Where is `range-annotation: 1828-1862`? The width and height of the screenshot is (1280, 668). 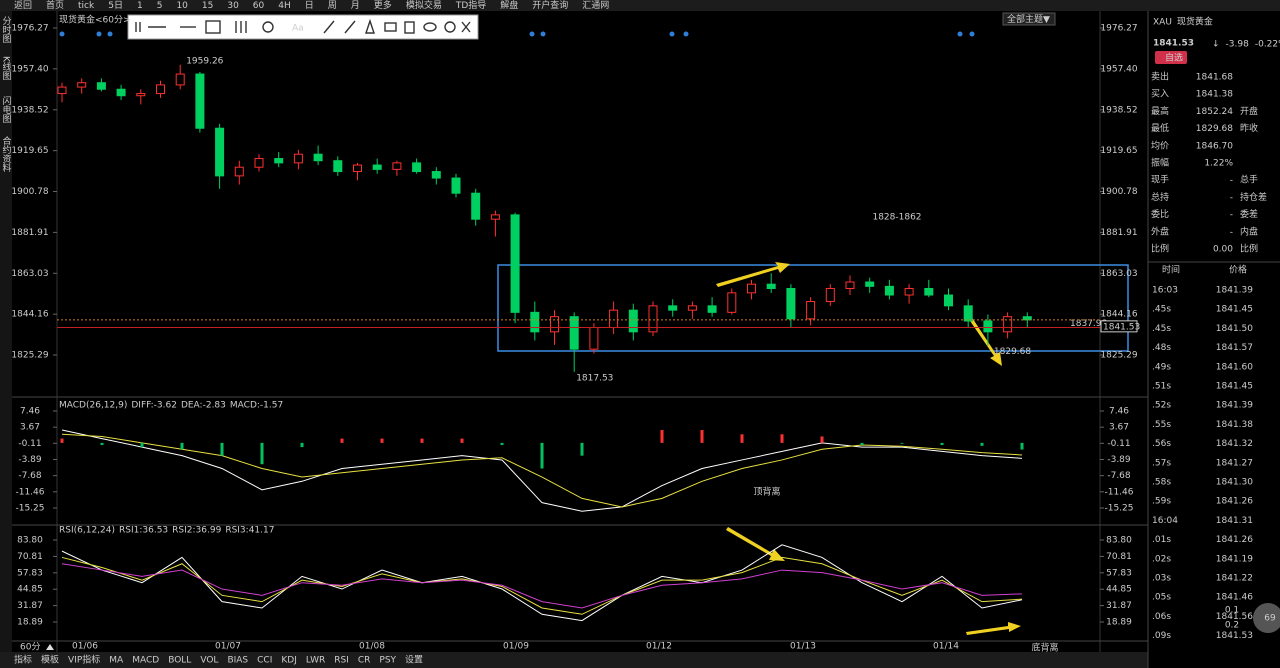
range-annotation: 1828-1862 is located at coordinates (896, 218).